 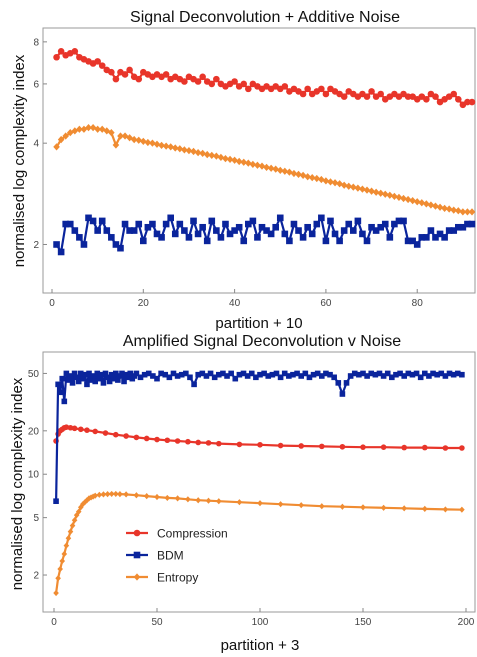 What do you see at coordinates (36, 144) in the screenshot?
I see `y-tick-label: 4` at bounding box center [36, 144].